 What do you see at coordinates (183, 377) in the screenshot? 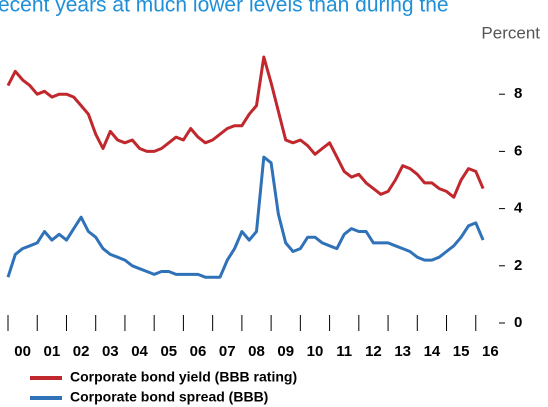
I see `legend-label: Corporate bond yield (BBB rating)` at bounding box center [183, 377].